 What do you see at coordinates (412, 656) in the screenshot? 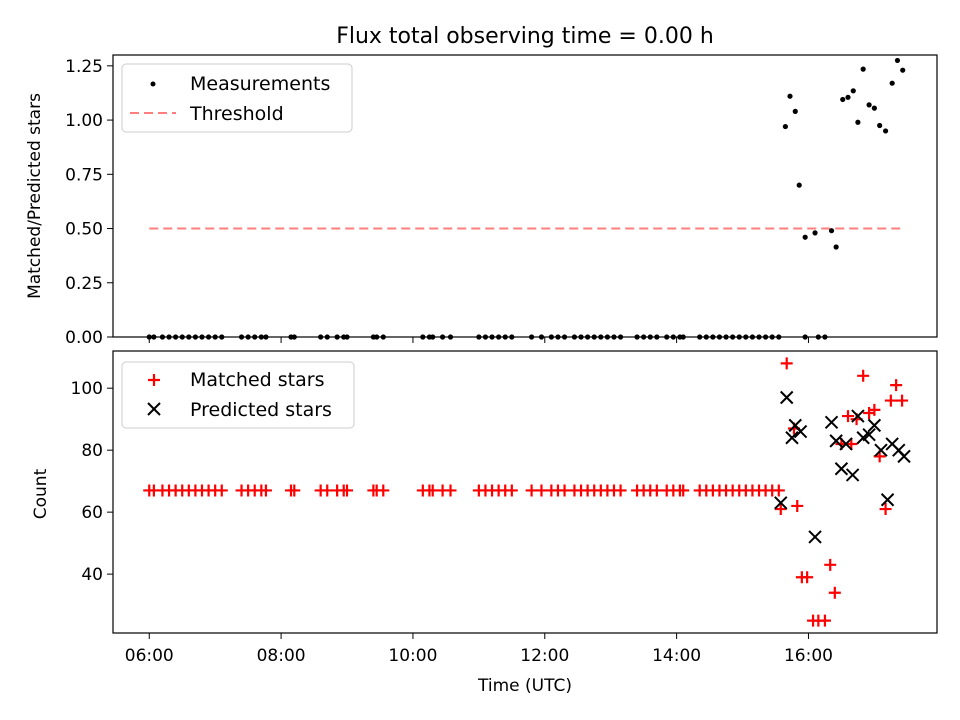
I see `x-tick-label: 10:00` at bounding box center [412, 656].